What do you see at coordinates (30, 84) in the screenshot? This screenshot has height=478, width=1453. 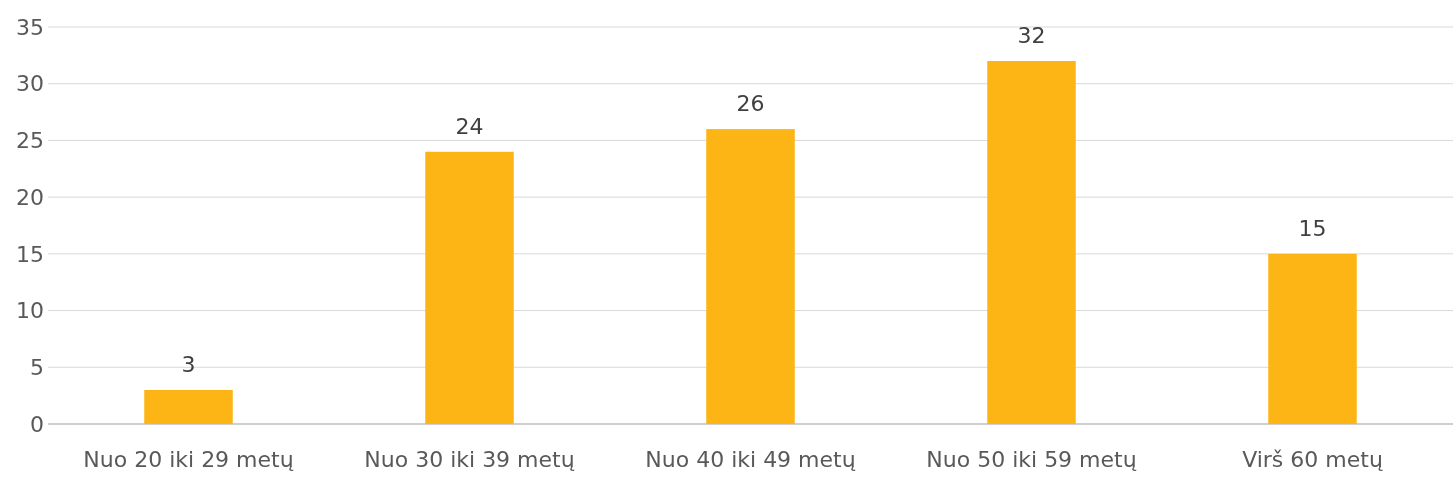 I see `y-tick-label: 30` at bounding box center [30, 84].